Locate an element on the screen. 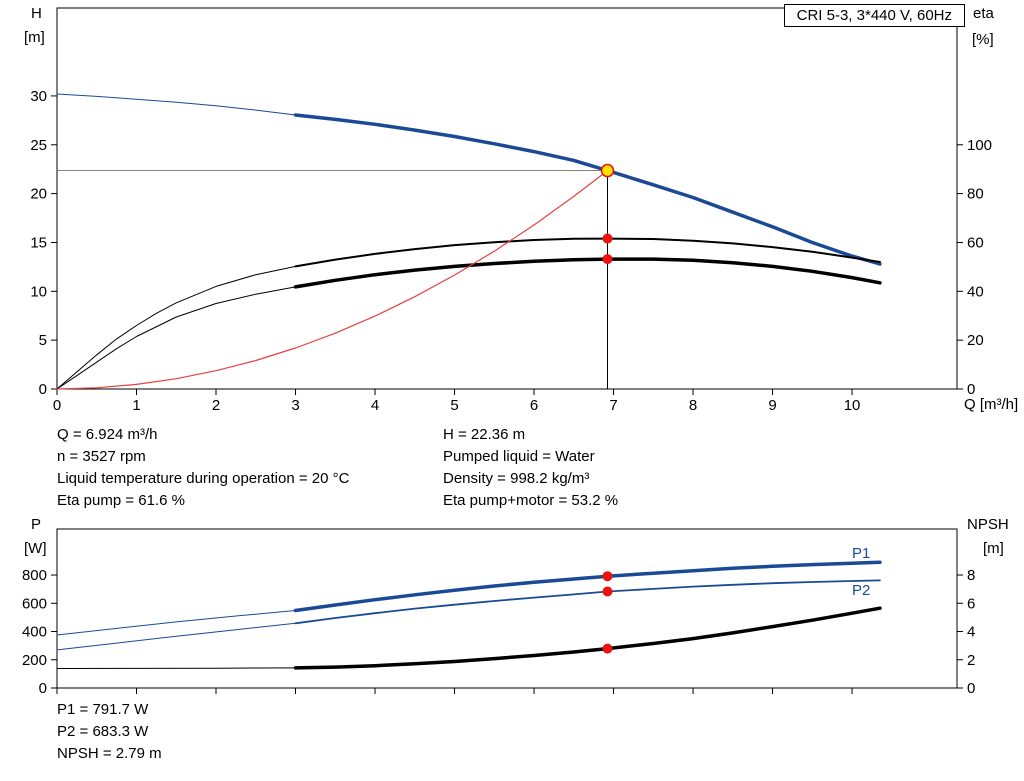 This screenshot has width=1024, height=781. pumped-liquid-text: Pumped liquid = Water is located at coordinates (519, 456).